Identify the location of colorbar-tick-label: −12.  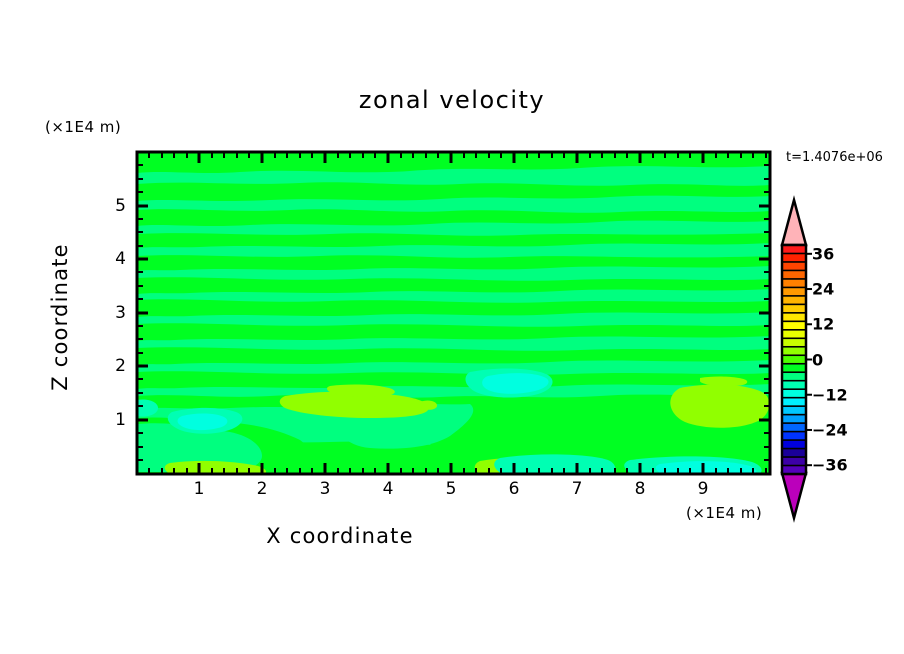
(830, 395).